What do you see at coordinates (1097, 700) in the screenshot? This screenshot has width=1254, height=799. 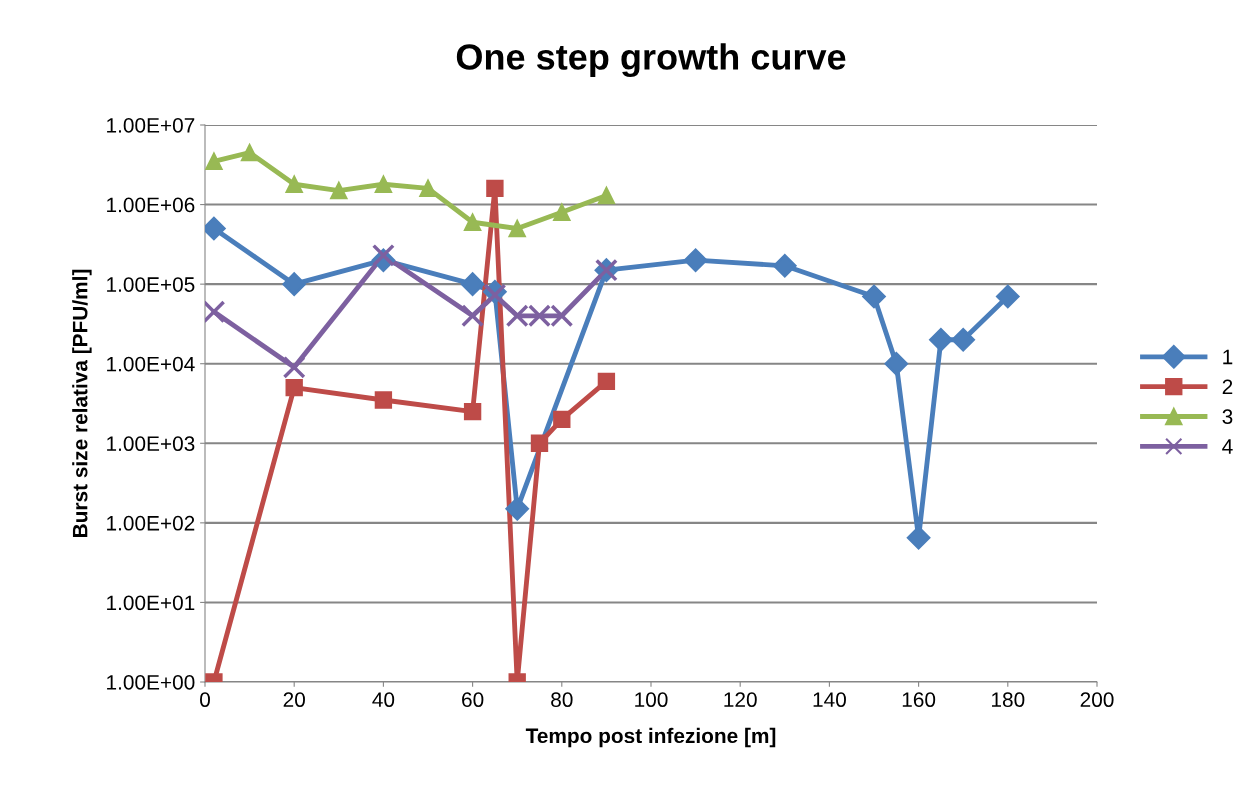 I see `x-tick-label: 200` at bounding box center [1097, 700].